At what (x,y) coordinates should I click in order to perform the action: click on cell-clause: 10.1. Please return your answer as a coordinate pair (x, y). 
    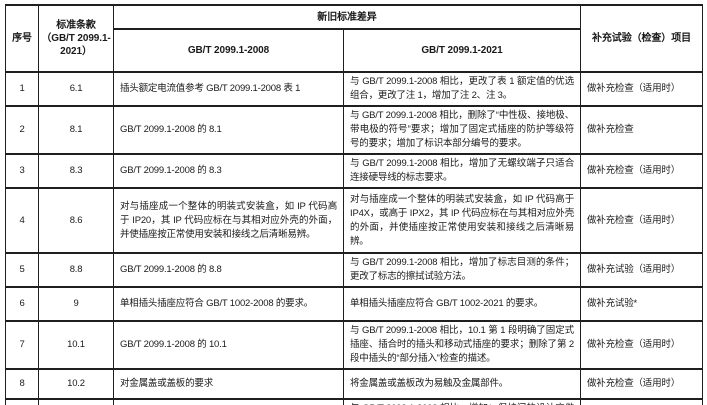
    Looking at the image, I should click on (76, 345).